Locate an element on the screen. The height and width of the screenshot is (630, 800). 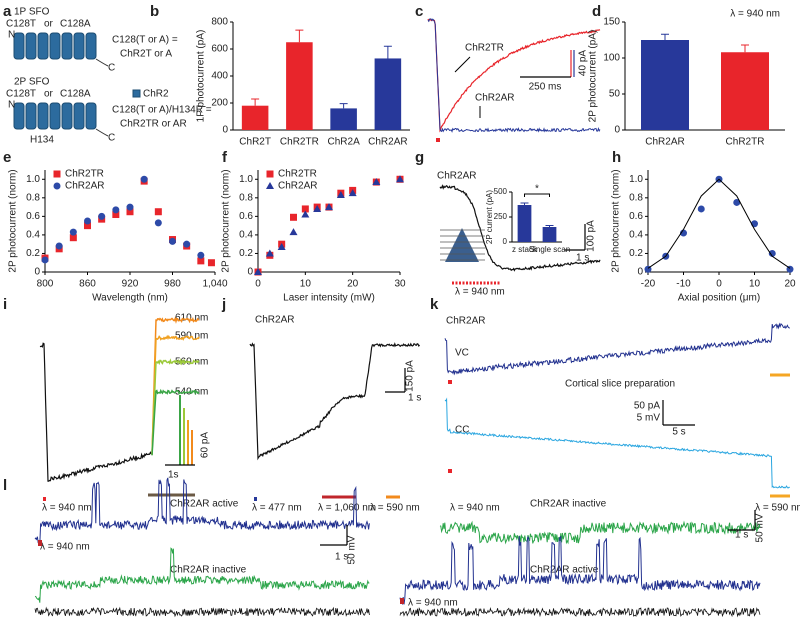
label: or is located at coordinates (49, 94).